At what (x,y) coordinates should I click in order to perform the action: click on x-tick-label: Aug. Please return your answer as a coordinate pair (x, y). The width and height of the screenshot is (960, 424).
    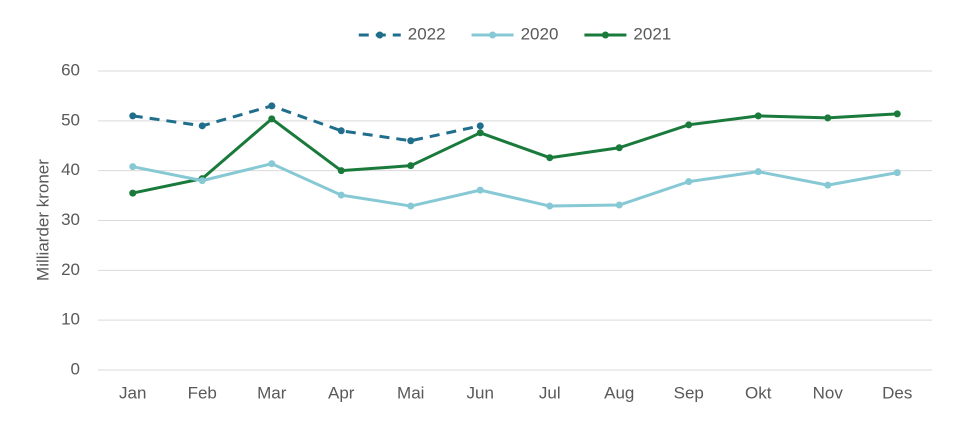
    Looking at the image, I should click on (619, 392).